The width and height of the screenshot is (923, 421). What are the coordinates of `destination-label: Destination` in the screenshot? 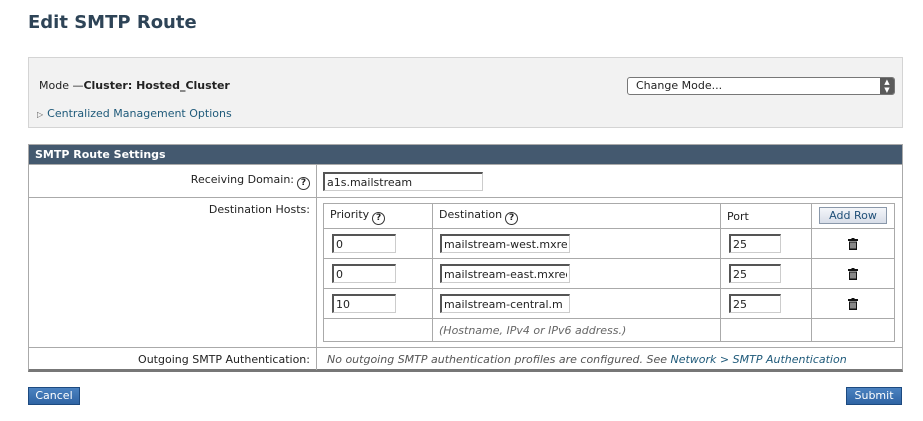 It's located at (471, 214).